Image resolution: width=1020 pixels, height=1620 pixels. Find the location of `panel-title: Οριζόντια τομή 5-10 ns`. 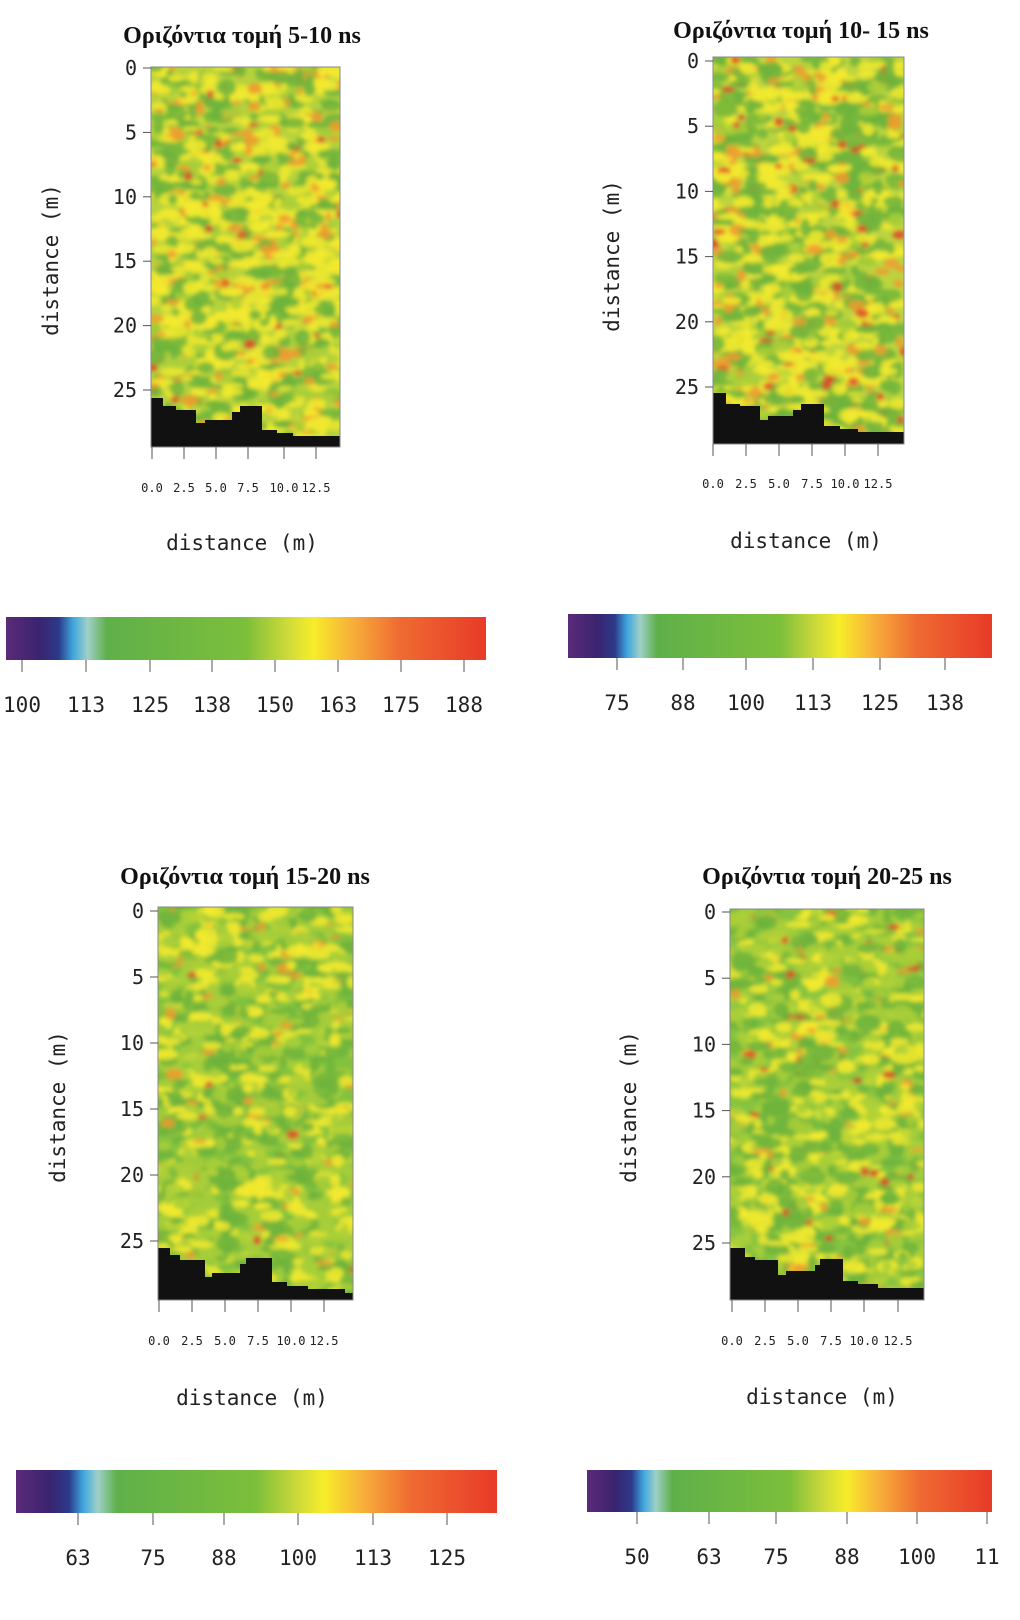

panel-title: Οριζόντια τομή 5-10 ns is located at coordinates (242, 36).